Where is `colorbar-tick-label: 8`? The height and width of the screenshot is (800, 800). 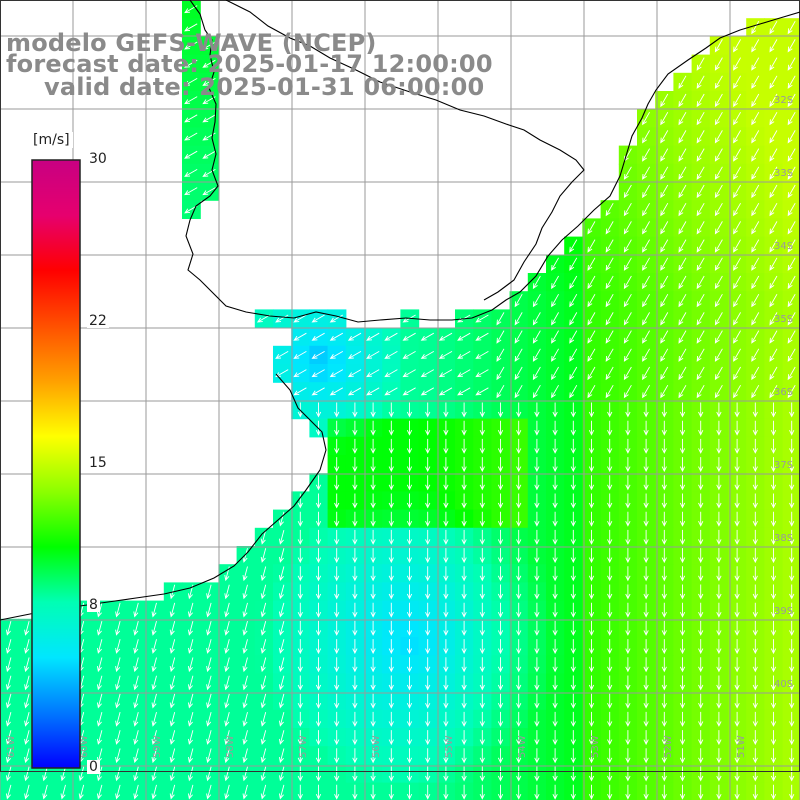 colorbar-tick-label: 8 is located at coordinates (93, 604).